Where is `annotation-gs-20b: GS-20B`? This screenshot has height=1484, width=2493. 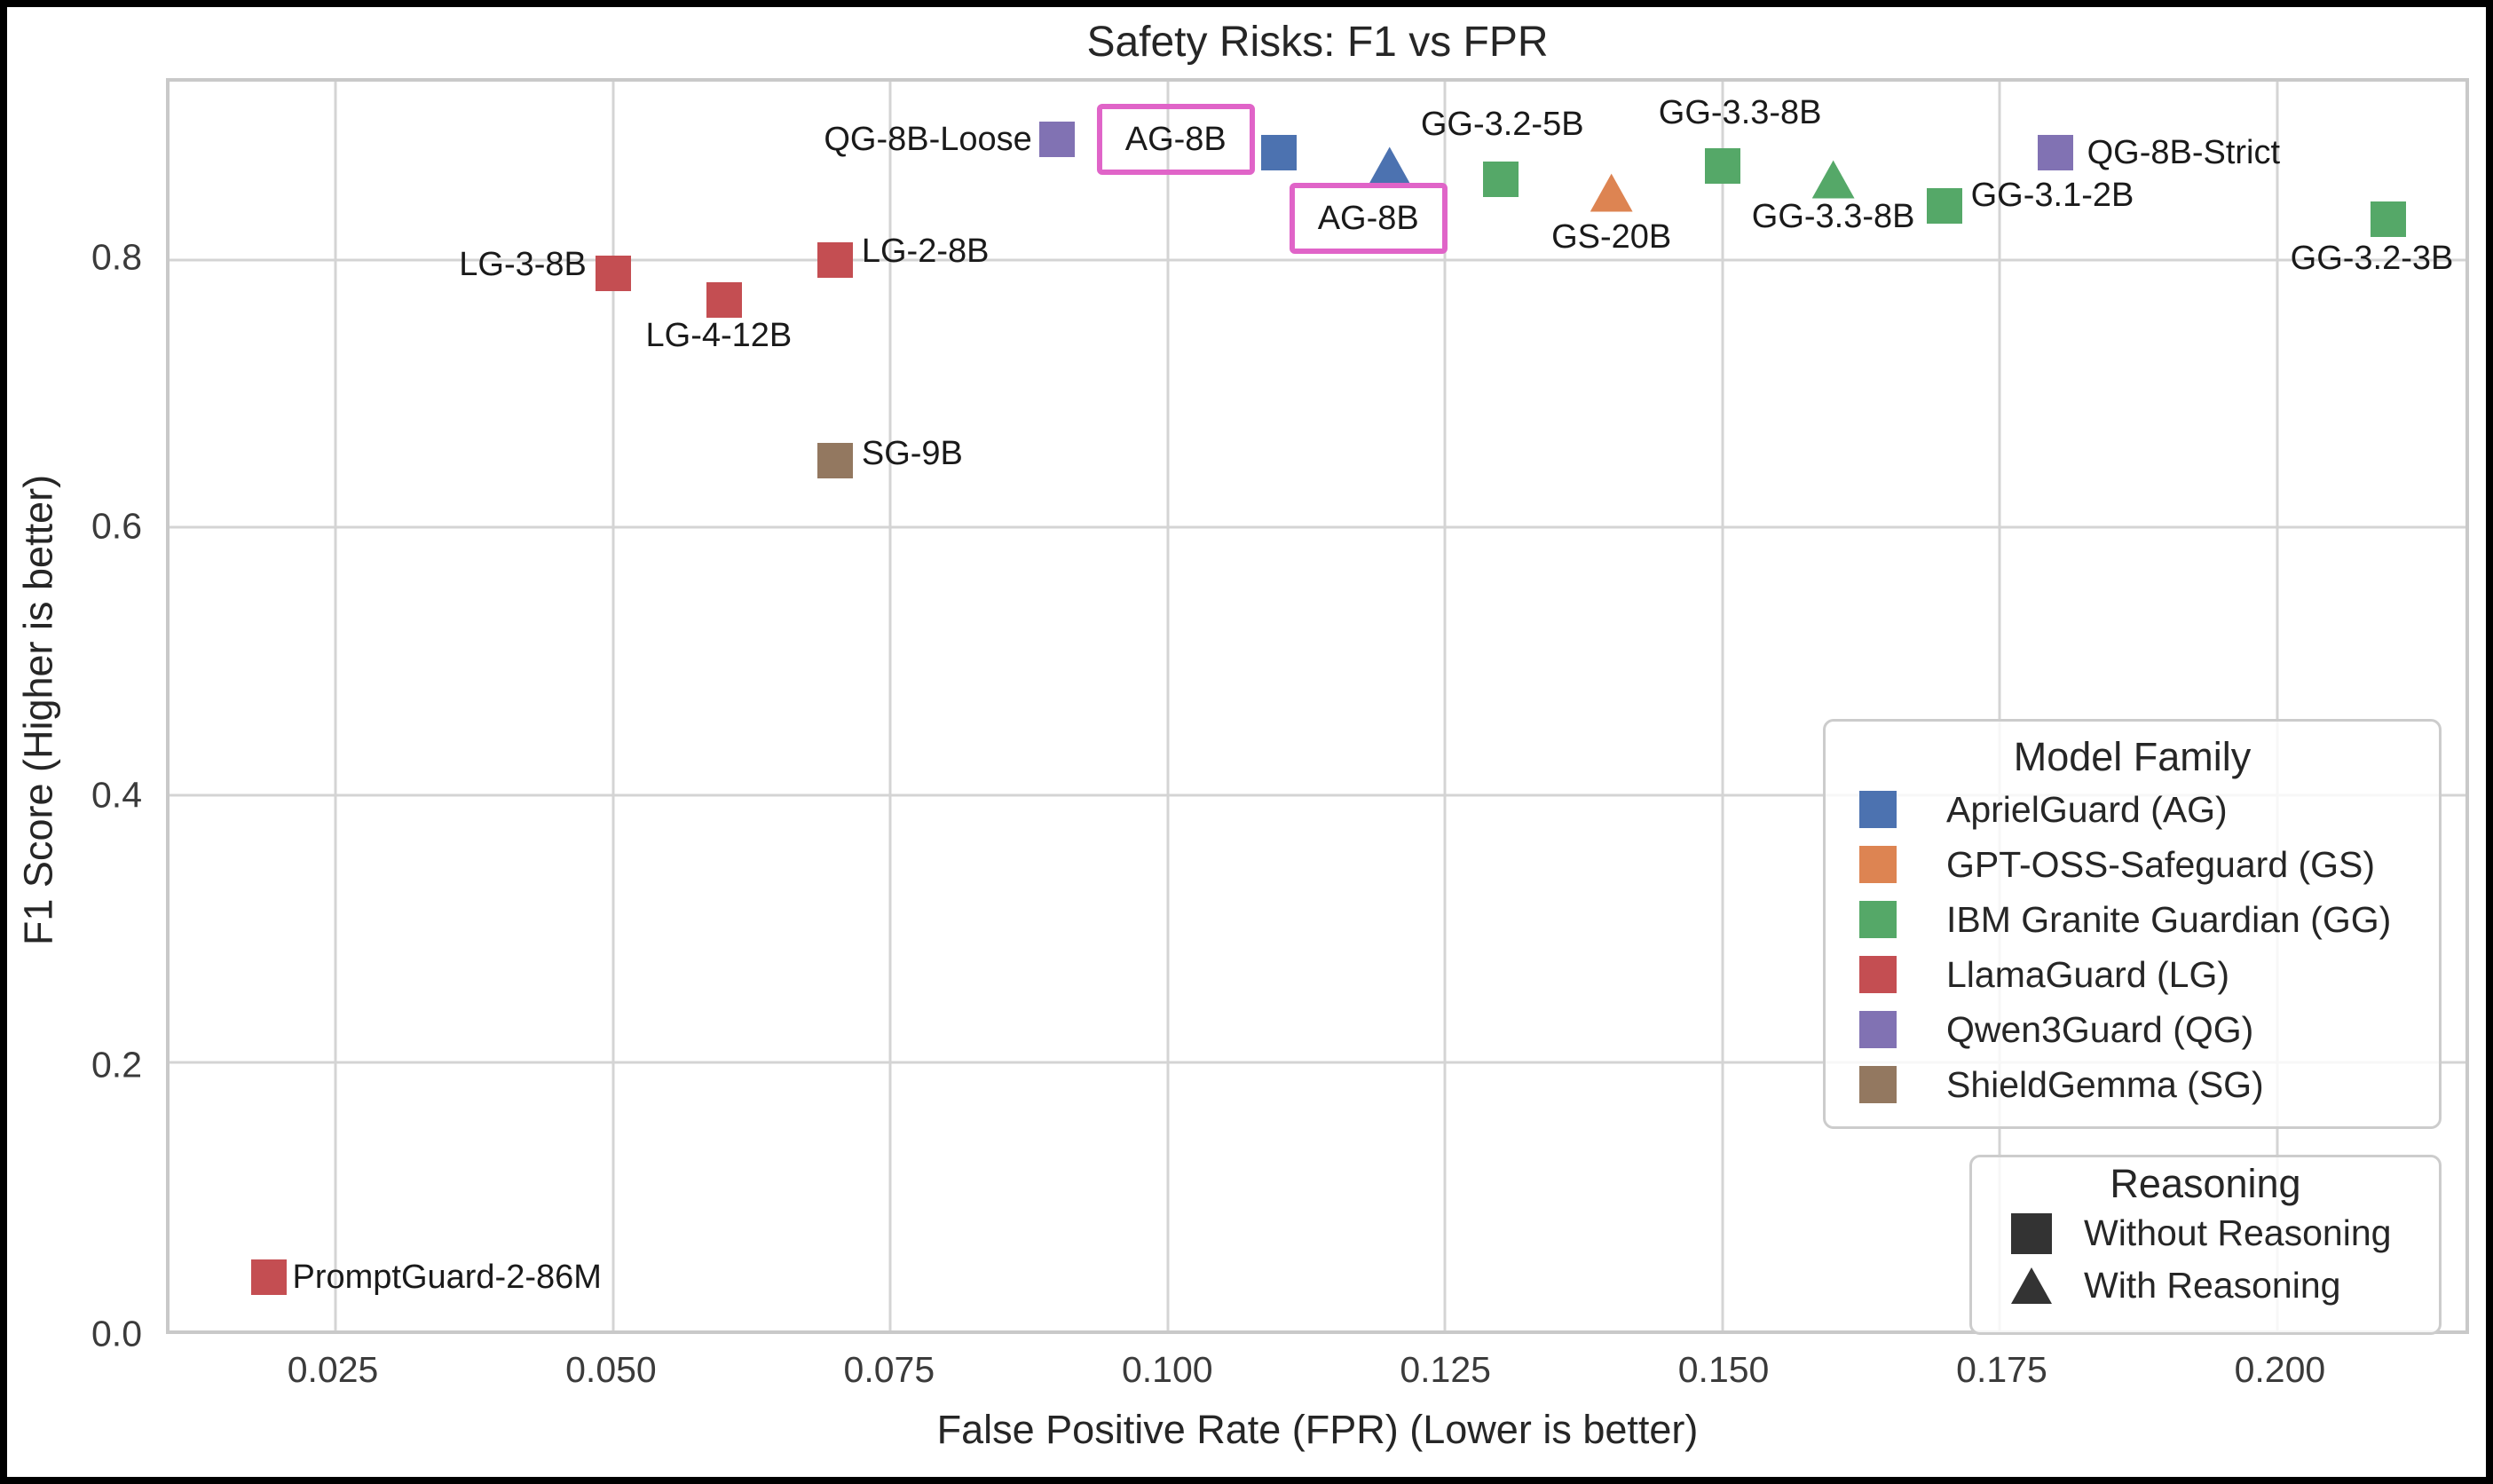 annotation-gs-20b: GS-20B is located at coordinates (1611, 238).